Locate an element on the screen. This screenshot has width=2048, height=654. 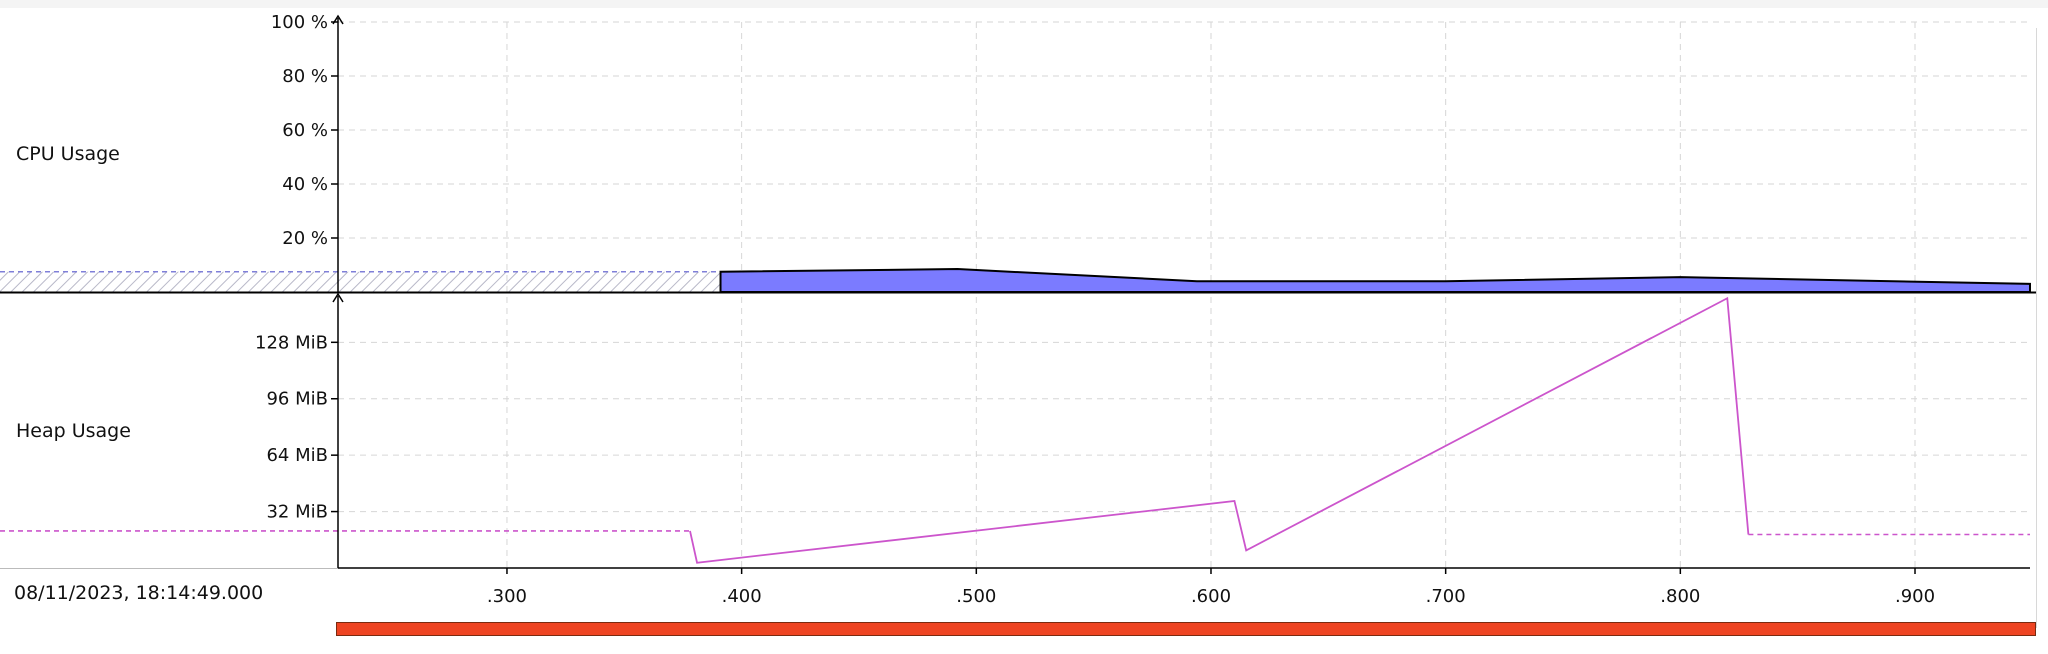
heap-tick-label-0: 32 MiB is located at coordinates (297, 512).